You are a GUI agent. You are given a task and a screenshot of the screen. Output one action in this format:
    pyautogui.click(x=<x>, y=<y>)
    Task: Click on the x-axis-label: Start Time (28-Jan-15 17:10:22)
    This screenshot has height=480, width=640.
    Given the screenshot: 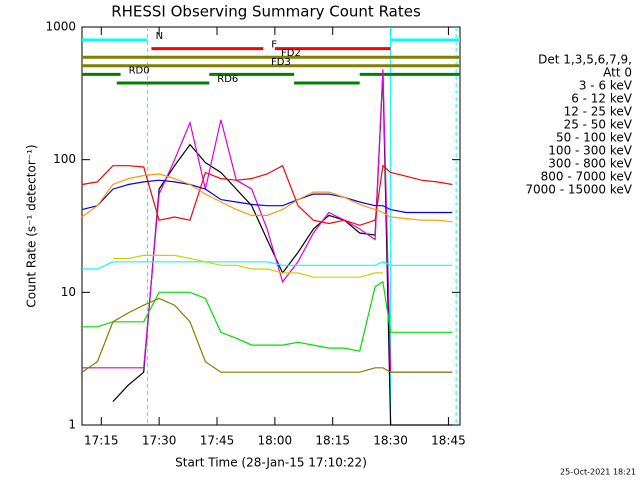 What is the action you would take?
    pyautogui.click(x=271, y=463)
    